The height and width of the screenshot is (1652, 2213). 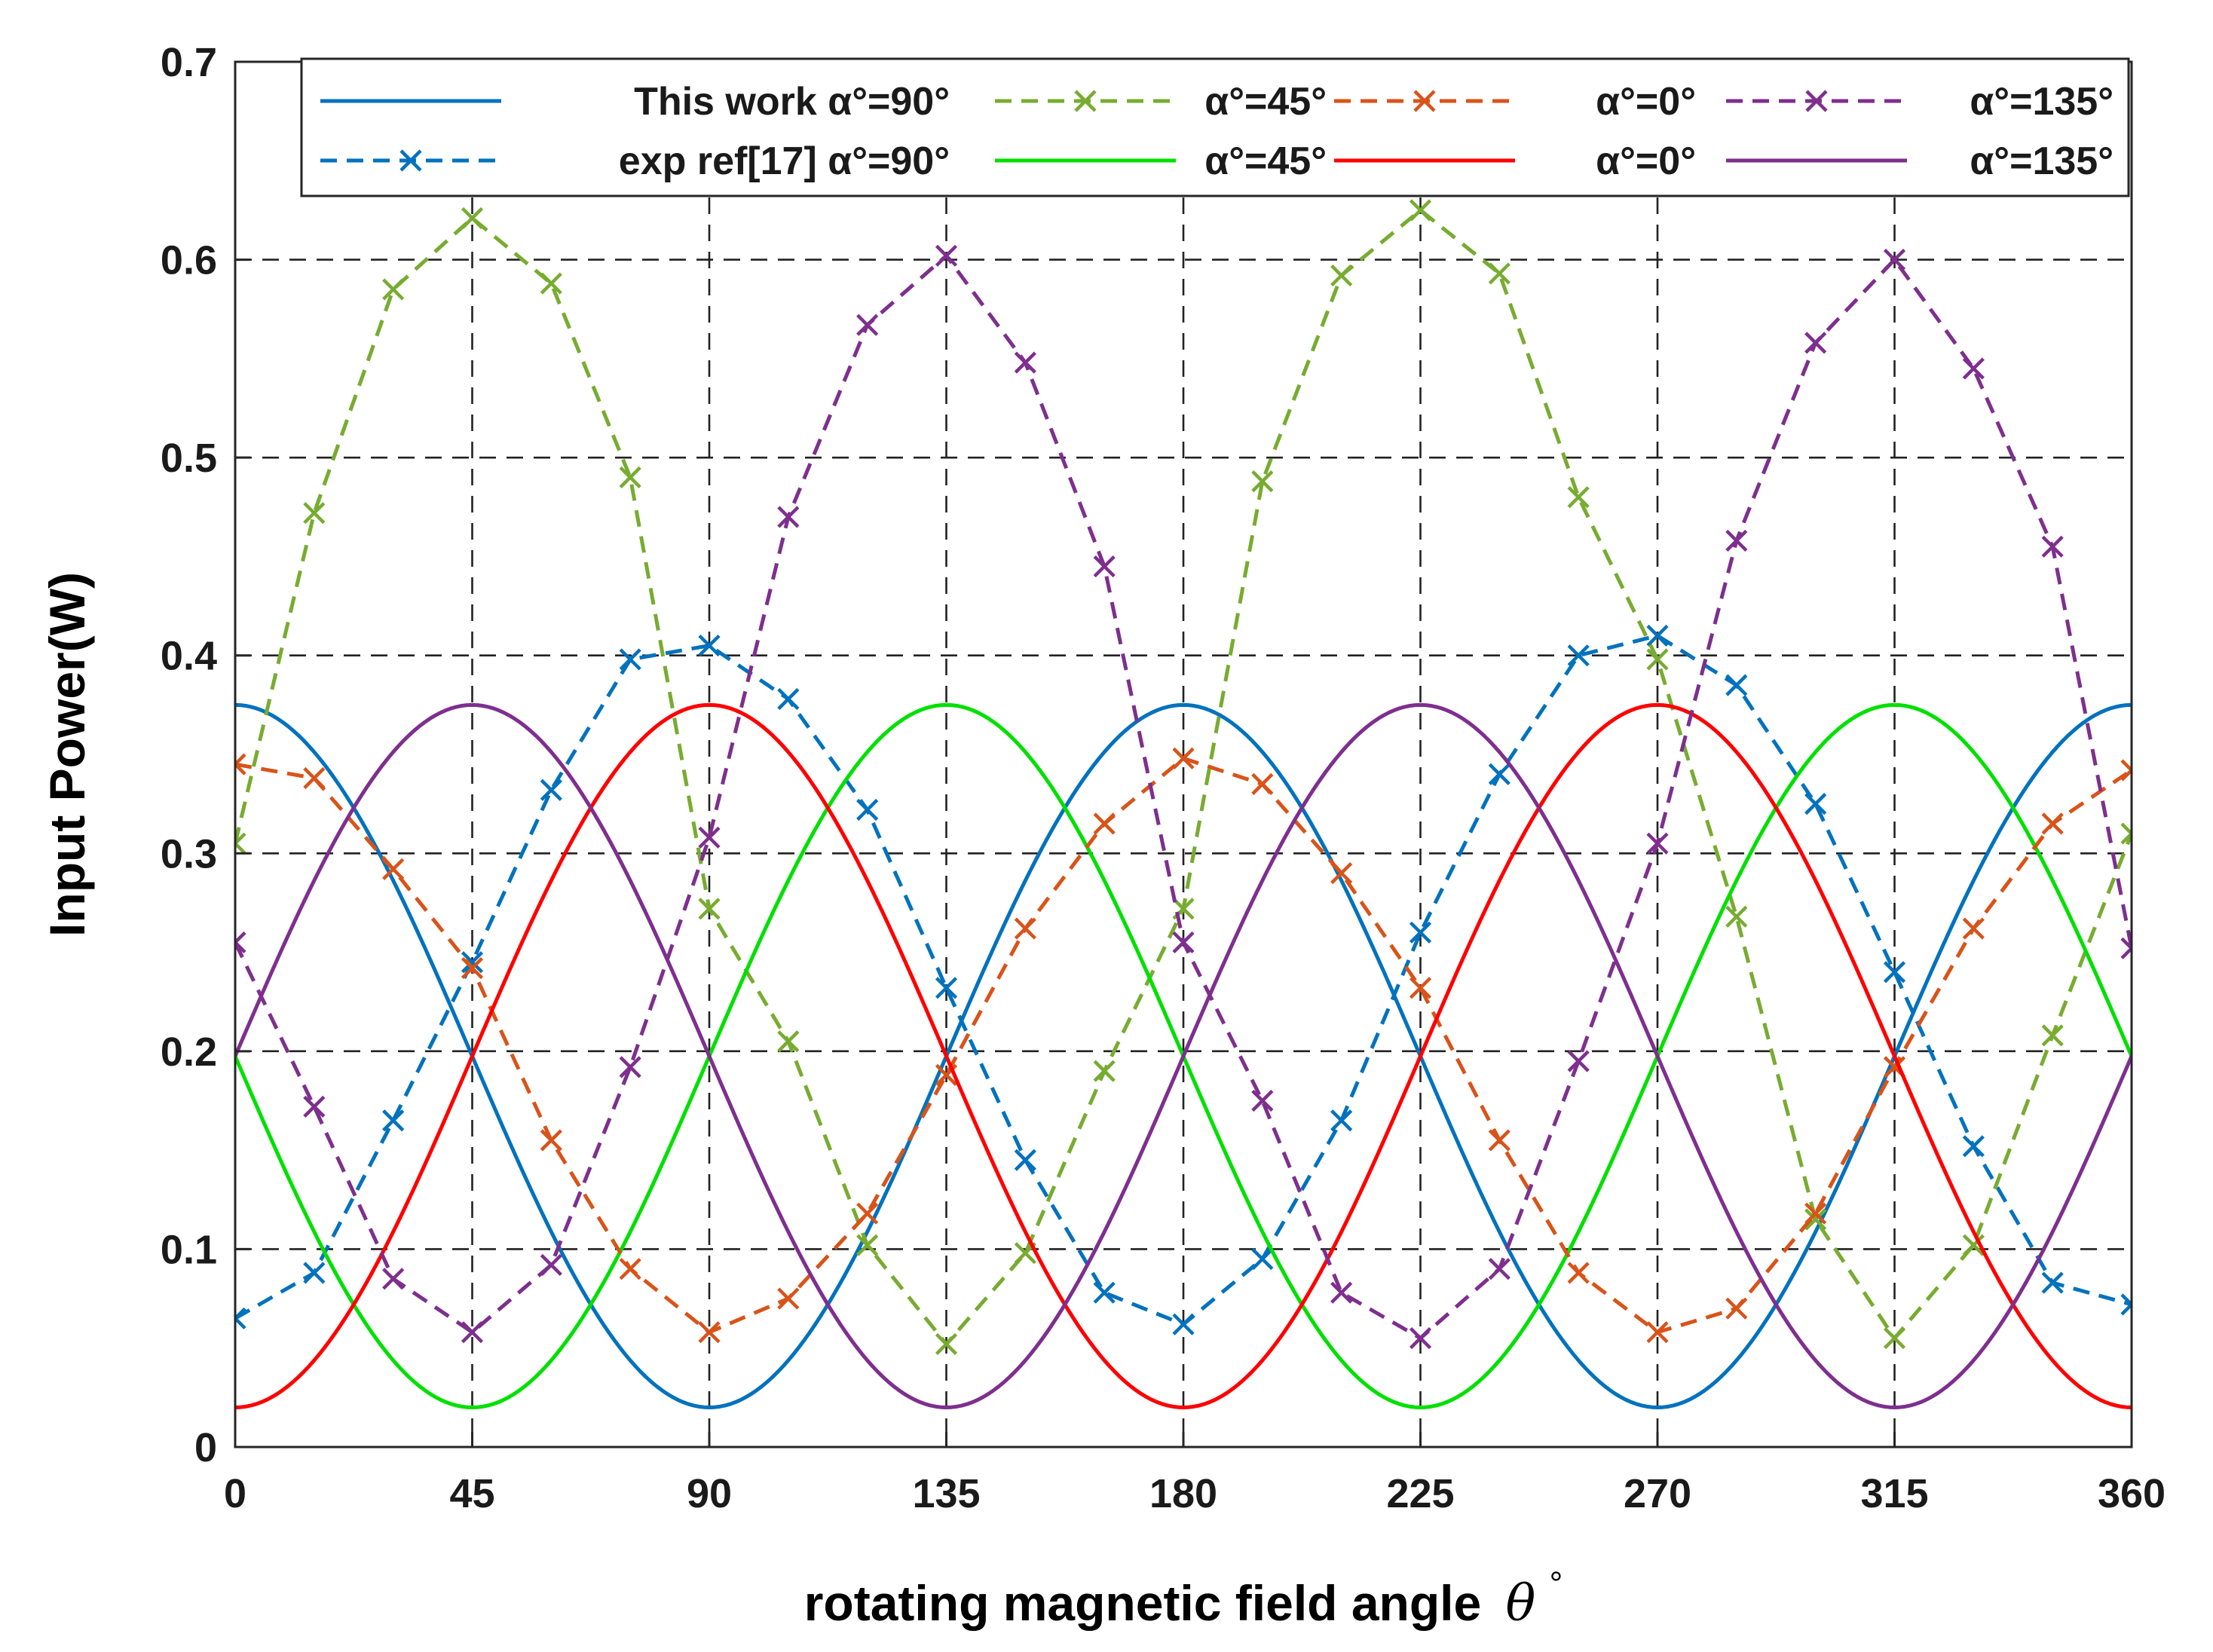 What do you see at coordinates (2042, 102) in the screenshot?
I see `legend-label: α°=135°` at bounding box center [2042, 102].